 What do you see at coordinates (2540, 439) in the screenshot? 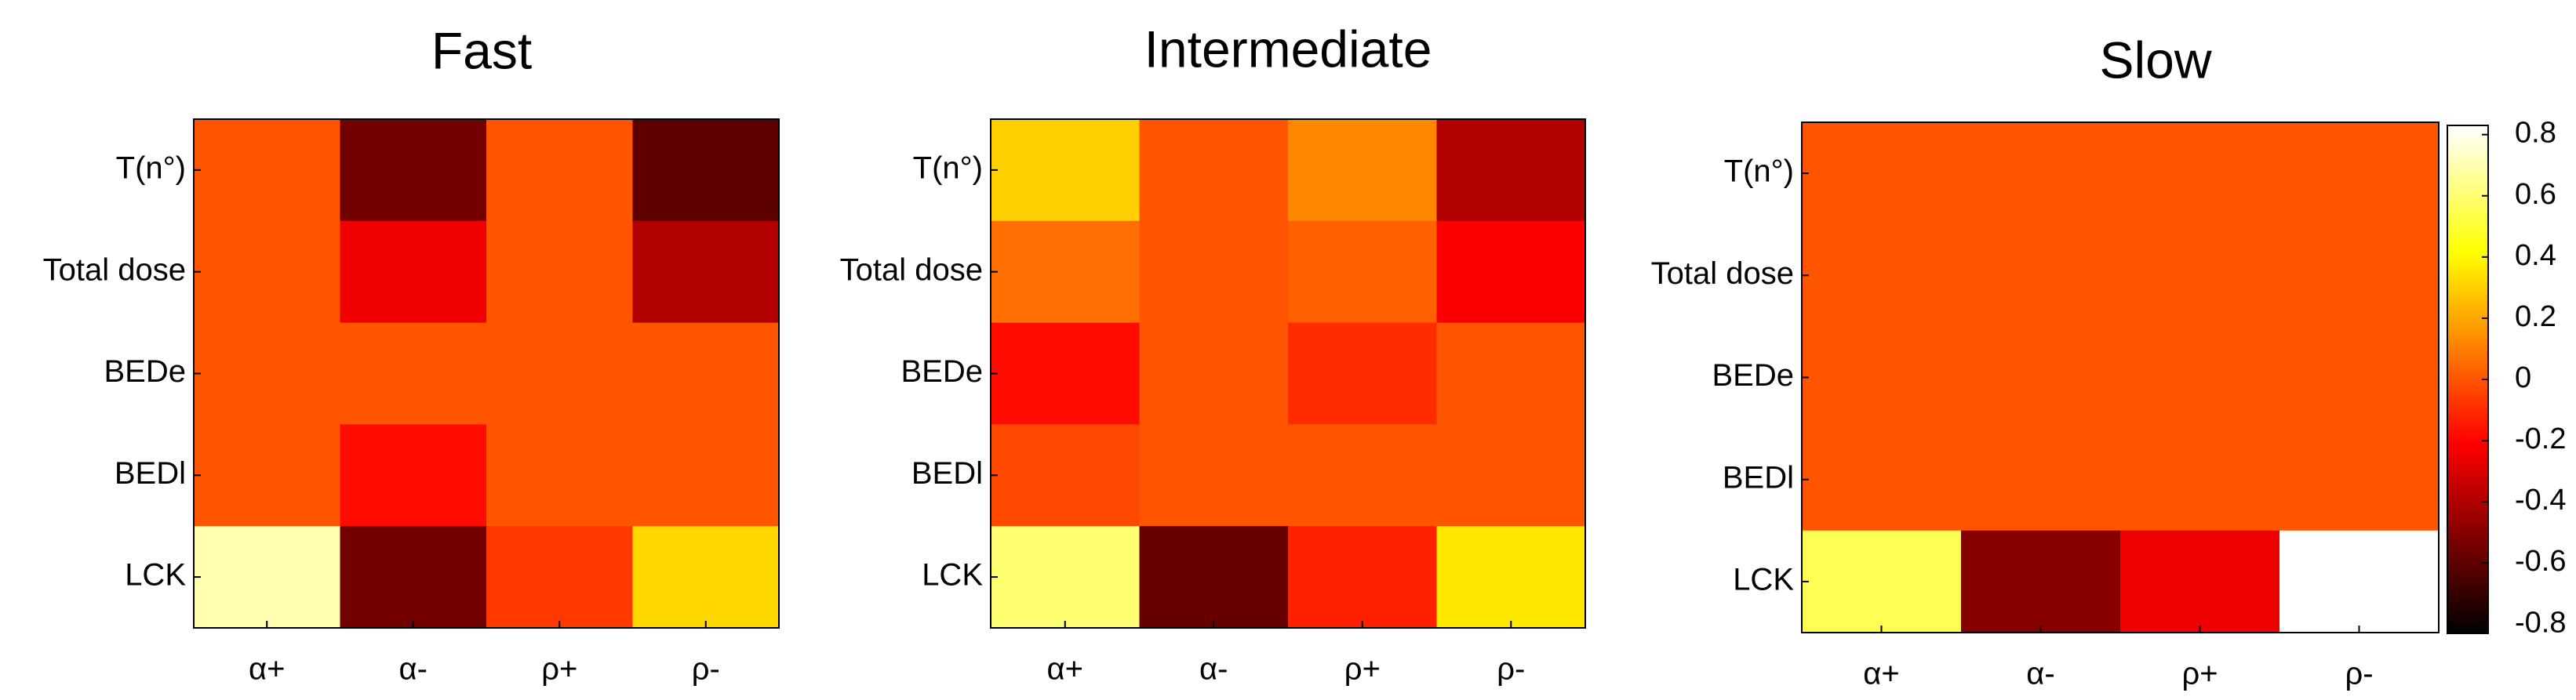
I see `colorbar-tick-label: -0.2` at bounding box center [2540, 439].